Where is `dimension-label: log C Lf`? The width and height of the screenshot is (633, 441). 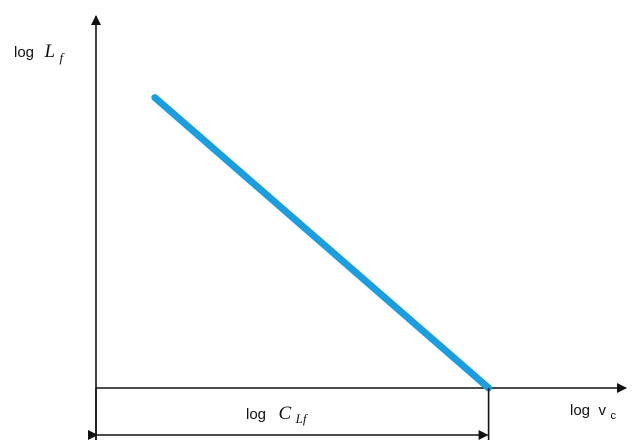 dimension-label: log C Lf is located at coordinates (277, 414).